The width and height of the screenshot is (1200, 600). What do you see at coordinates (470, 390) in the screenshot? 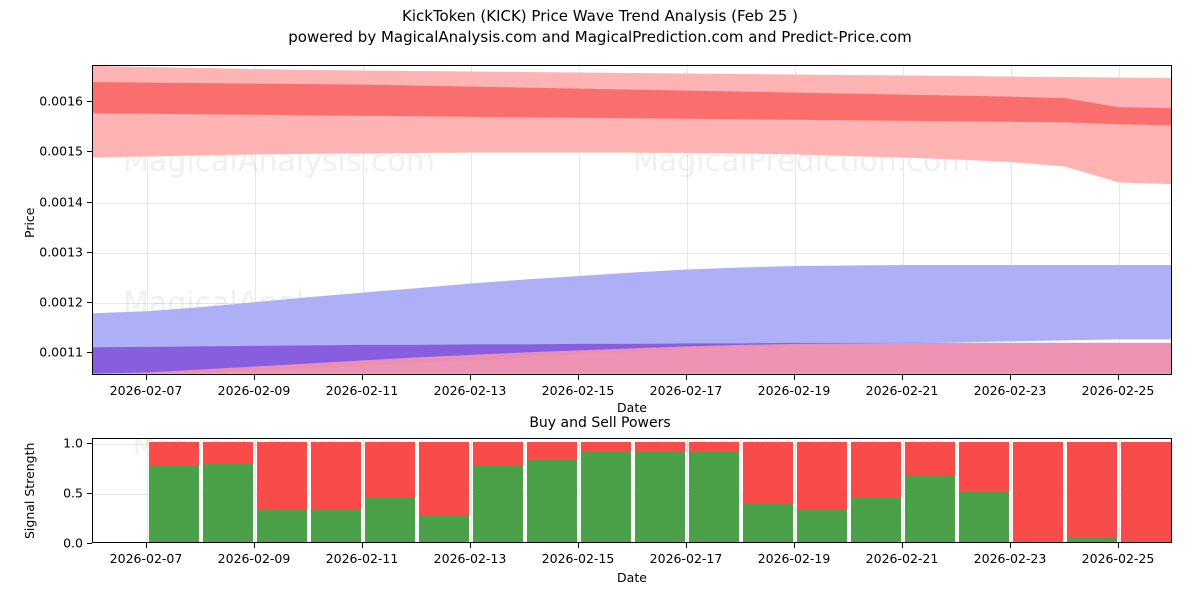
I see `price-x-tick-label: 2026-02-13` at bounding box center [470, 390].